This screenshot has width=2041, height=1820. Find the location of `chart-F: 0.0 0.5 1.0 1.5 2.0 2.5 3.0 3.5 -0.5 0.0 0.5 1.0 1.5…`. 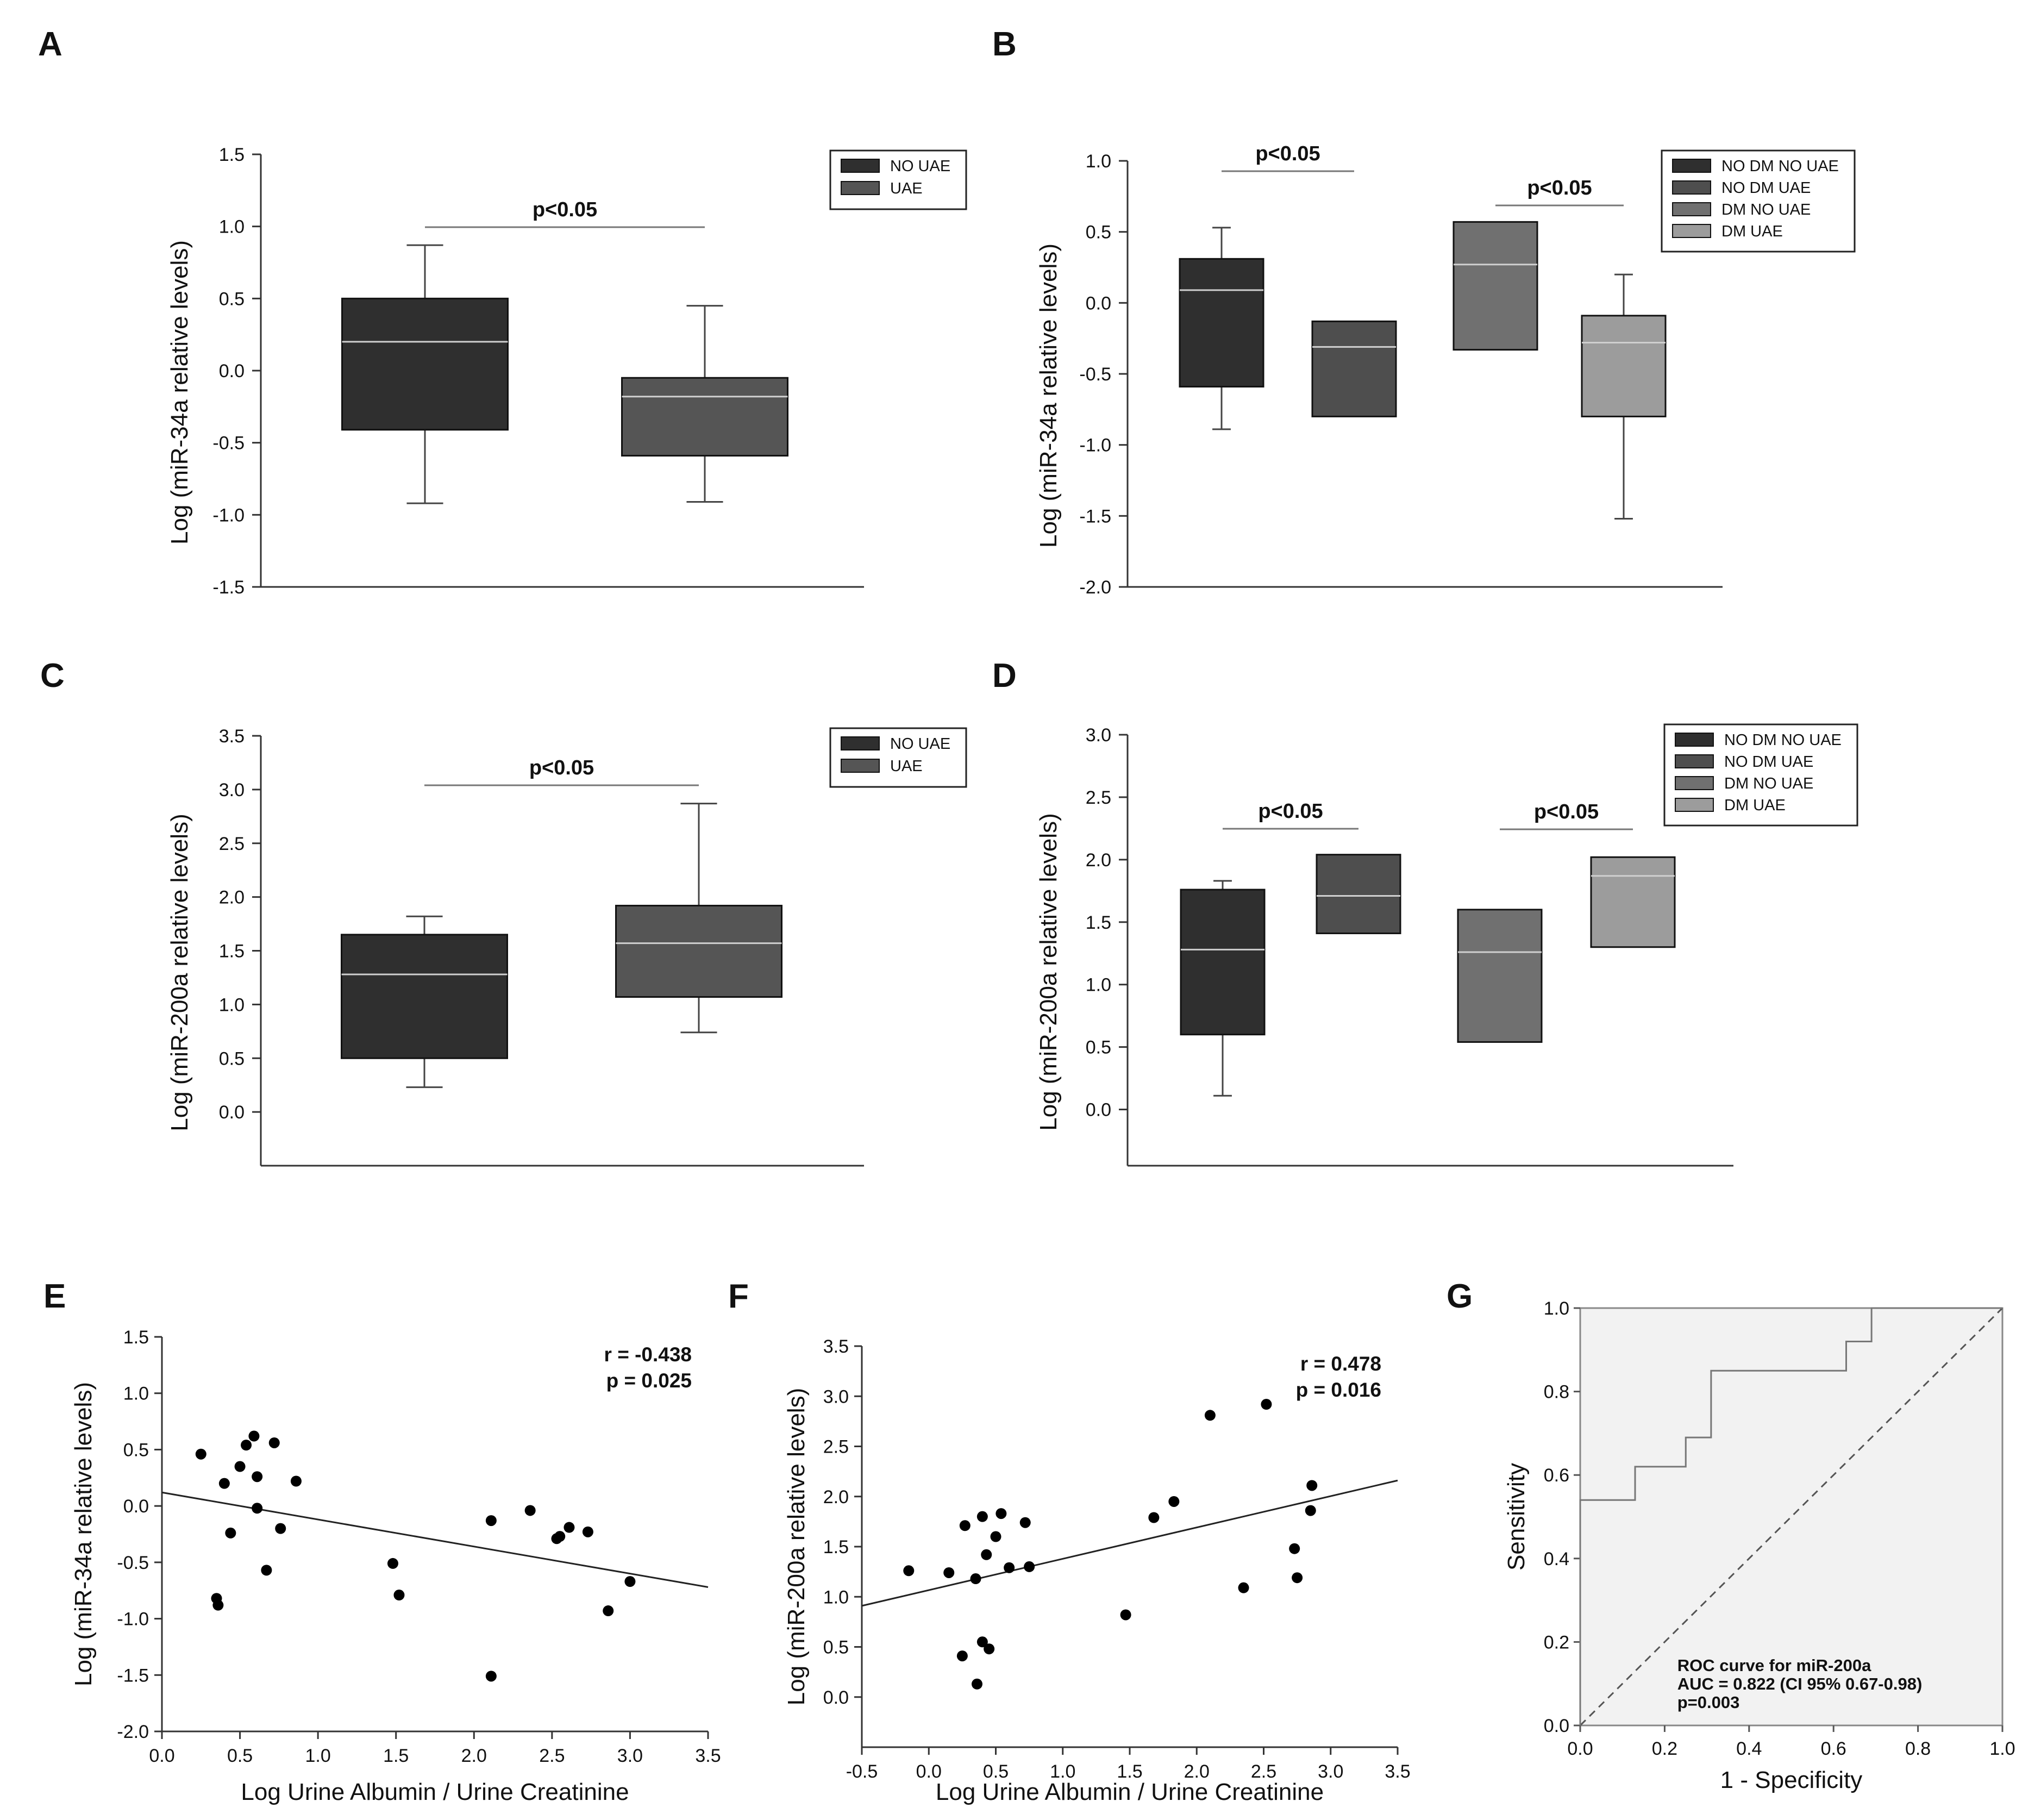

chart-F: 0.0 0.5 1.0 1.5 2.0 2.5 3.0 3.5 -0.5 0.0 0.5 1.0 1.5… is located at coordinates (1097, 1570).